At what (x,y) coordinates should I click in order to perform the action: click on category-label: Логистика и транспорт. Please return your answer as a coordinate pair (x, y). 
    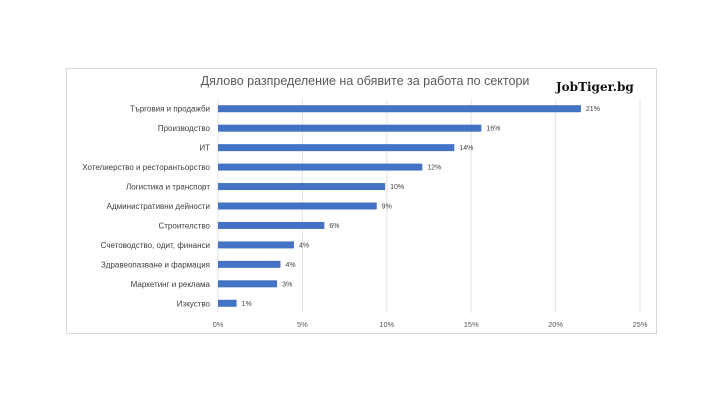
    Looking at the image, I should click on (168, 187).